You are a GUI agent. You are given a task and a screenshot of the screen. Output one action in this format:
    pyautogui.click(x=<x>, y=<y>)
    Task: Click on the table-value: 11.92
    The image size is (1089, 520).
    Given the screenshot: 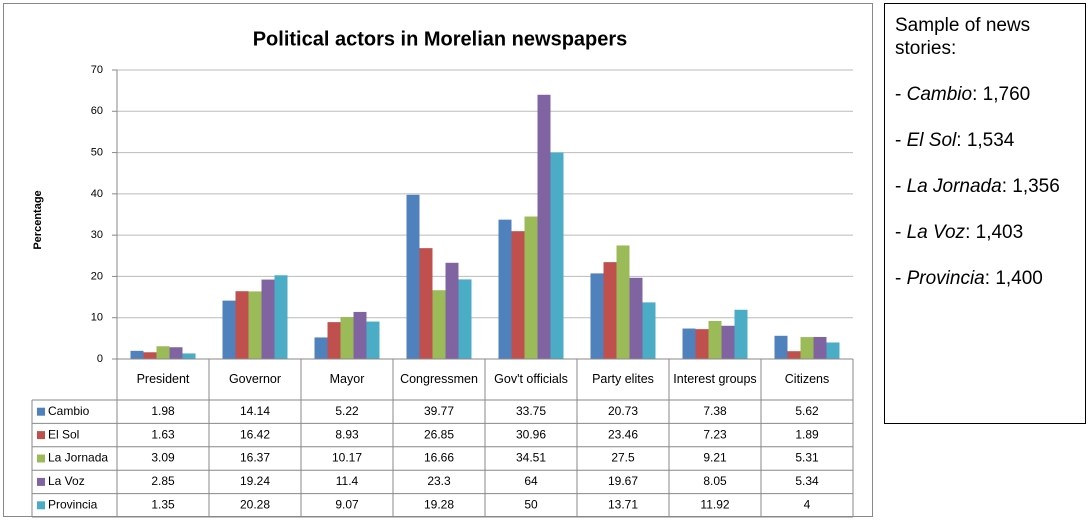 What is the action you would take?
    pyautogui.click(x=714, y=504)
    